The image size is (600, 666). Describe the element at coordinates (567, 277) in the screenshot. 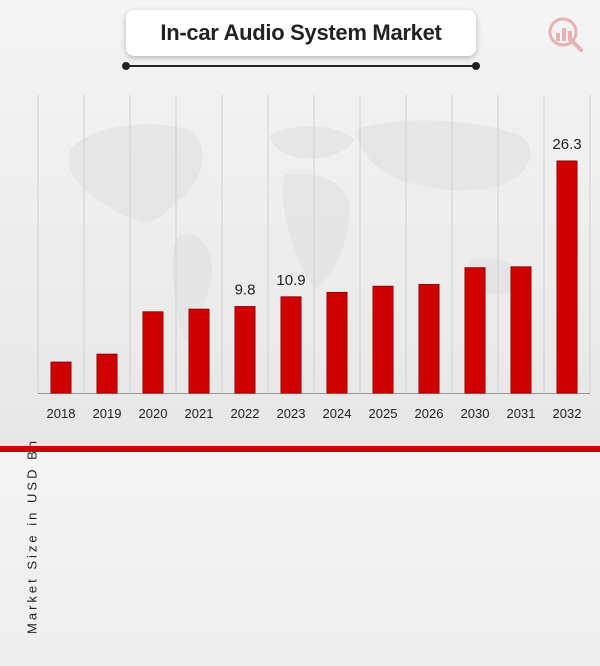

I see `bar-2032` at that location.